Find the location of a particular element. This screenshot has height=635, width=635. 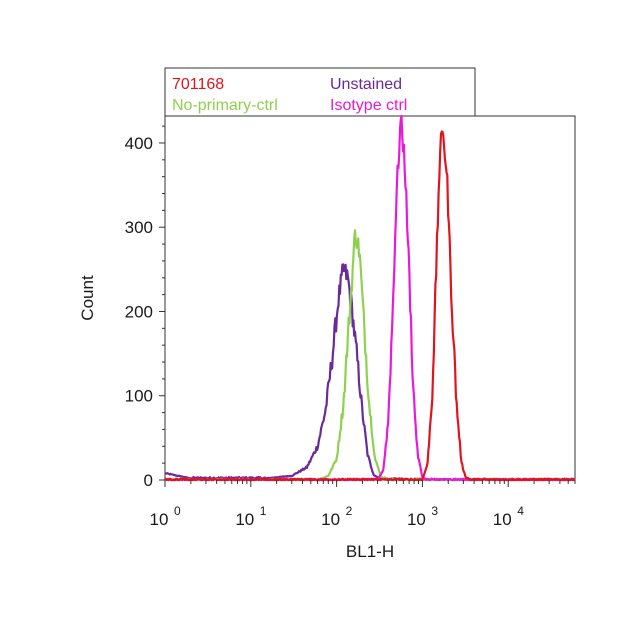

legend-entry-unstained: Unstained is located at coordinates (366, 84).